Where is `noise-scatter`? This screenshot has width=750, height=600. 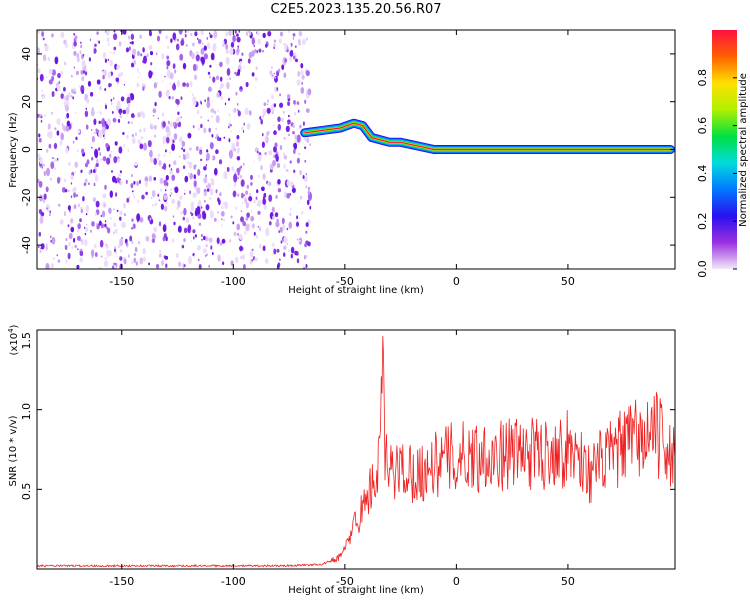 noise-scatter is located at coordinates (175, 149).